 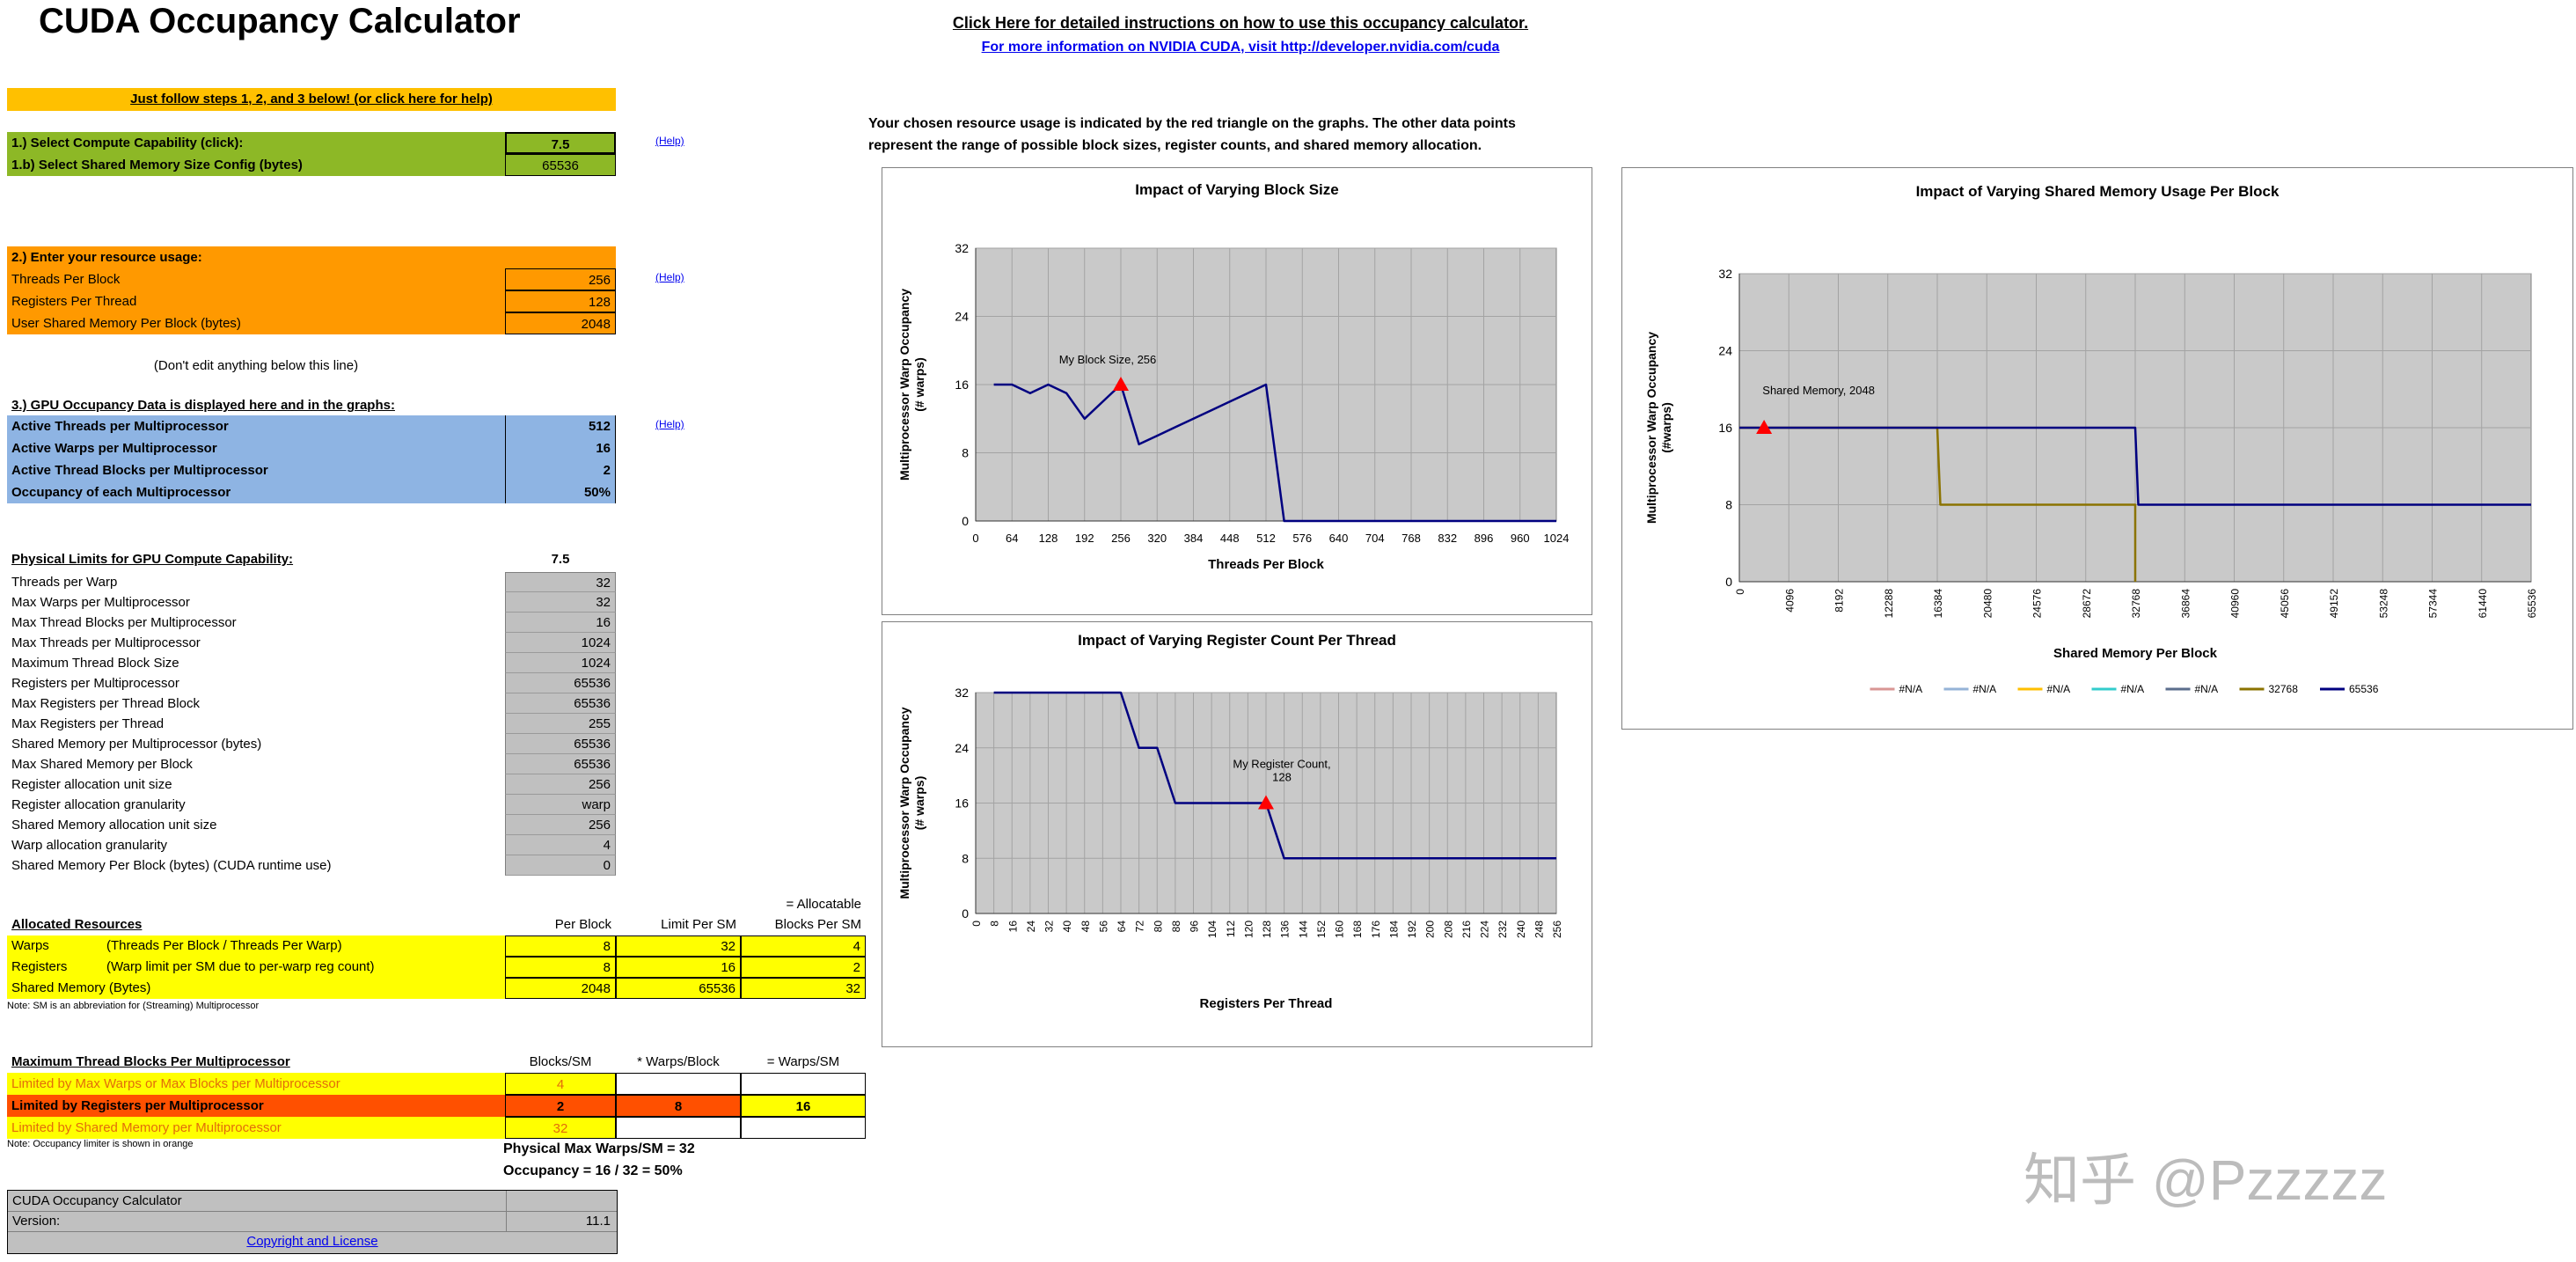 I want to click on limited-by-warps-v3, so click(x=803, y=1084).